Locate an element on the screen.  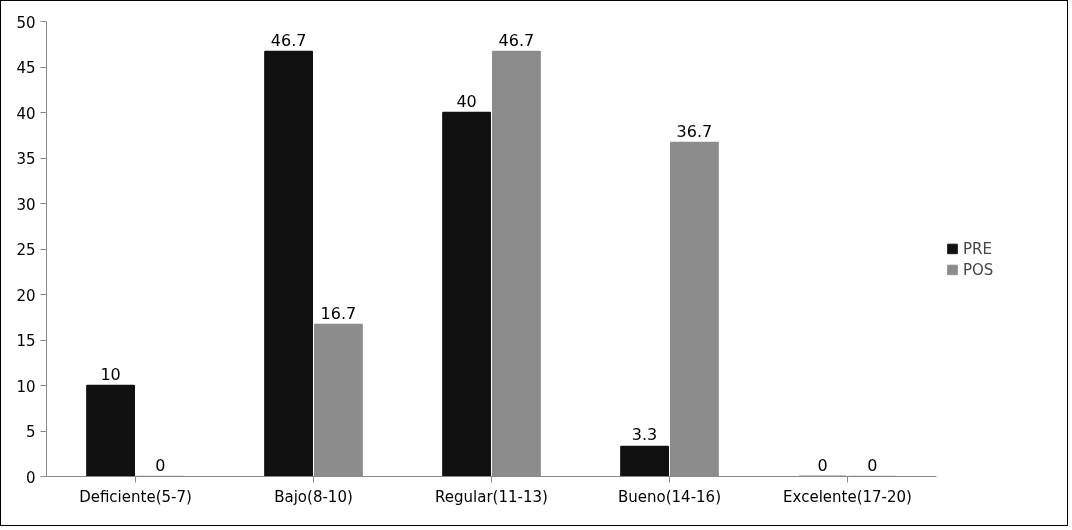
y-tick-label: 50 is located at coordinates (26, 22).